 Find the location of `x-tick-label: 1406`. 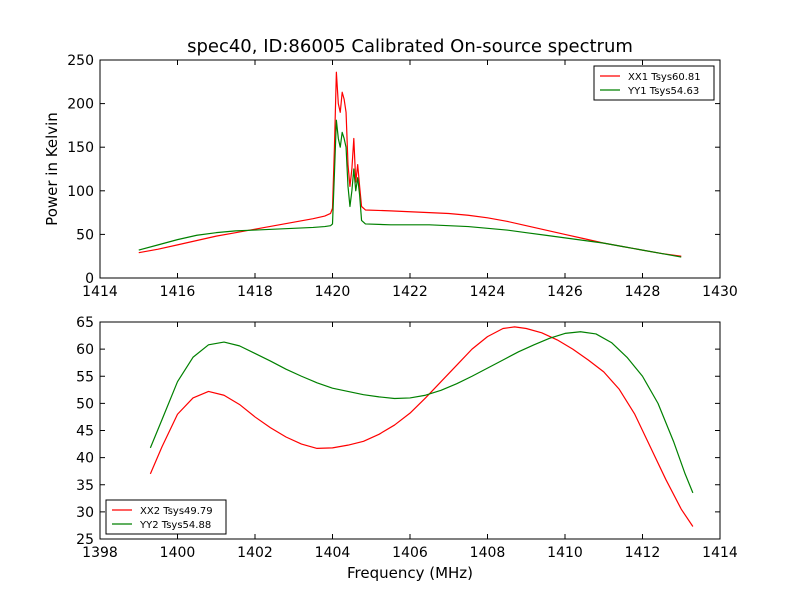

x-tick-label: 1406 is located at coordinates (410, 553).